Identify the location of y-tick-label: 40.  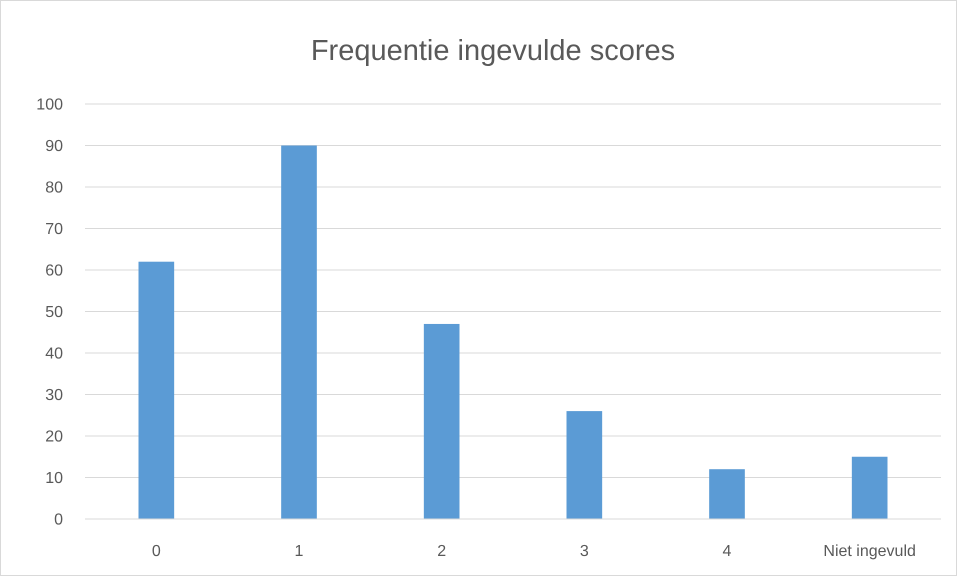
(54, 354).